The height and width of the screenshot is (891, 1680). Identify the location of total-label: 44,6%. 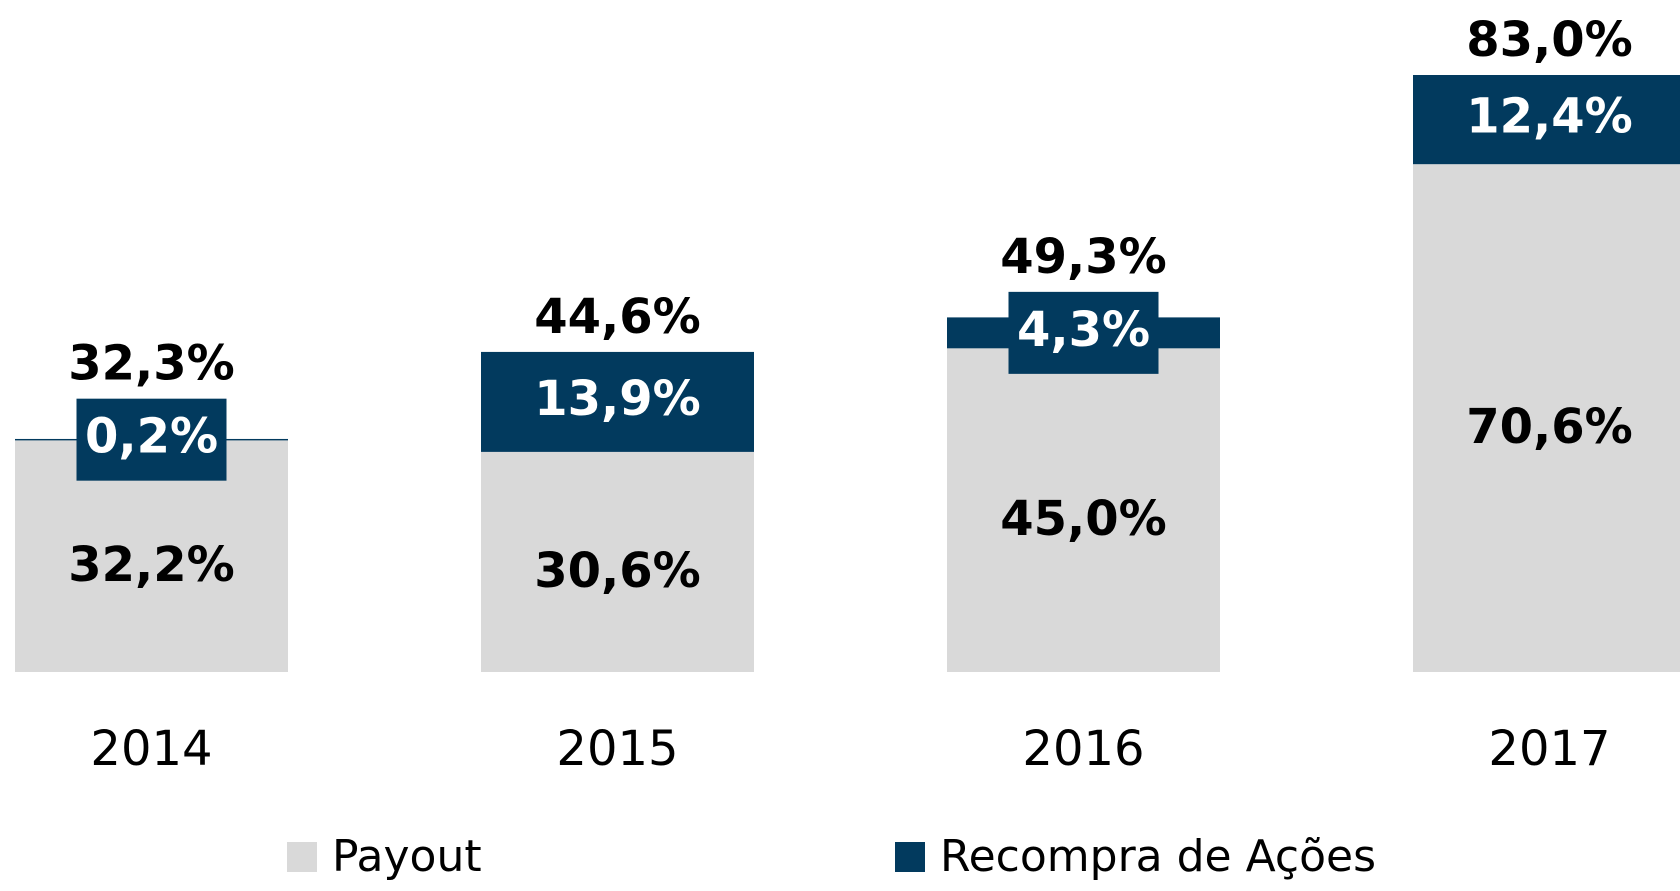
(617, 317).